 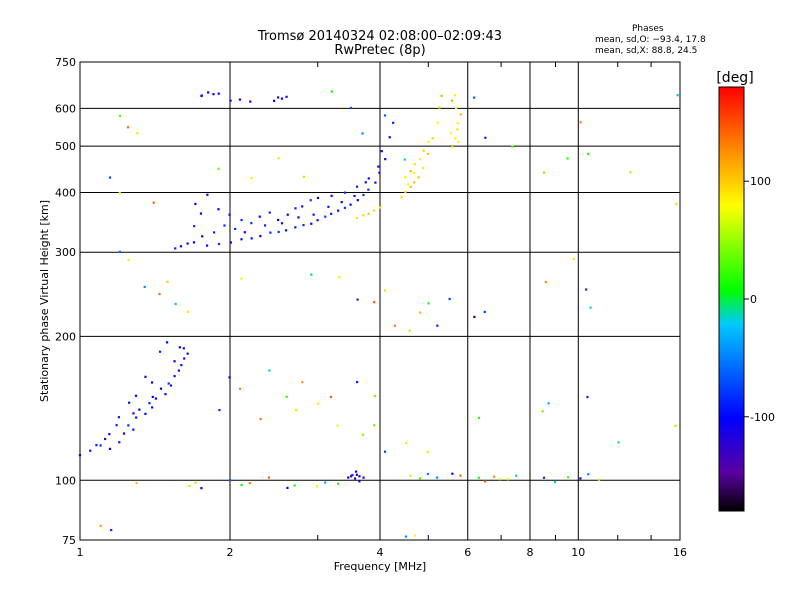 What do you see at coordinates (65, 301) in the screenshot?
I see `y-tick-labels: 75 100 200 300 400 500 600 750` at bounding box center [65, 301].